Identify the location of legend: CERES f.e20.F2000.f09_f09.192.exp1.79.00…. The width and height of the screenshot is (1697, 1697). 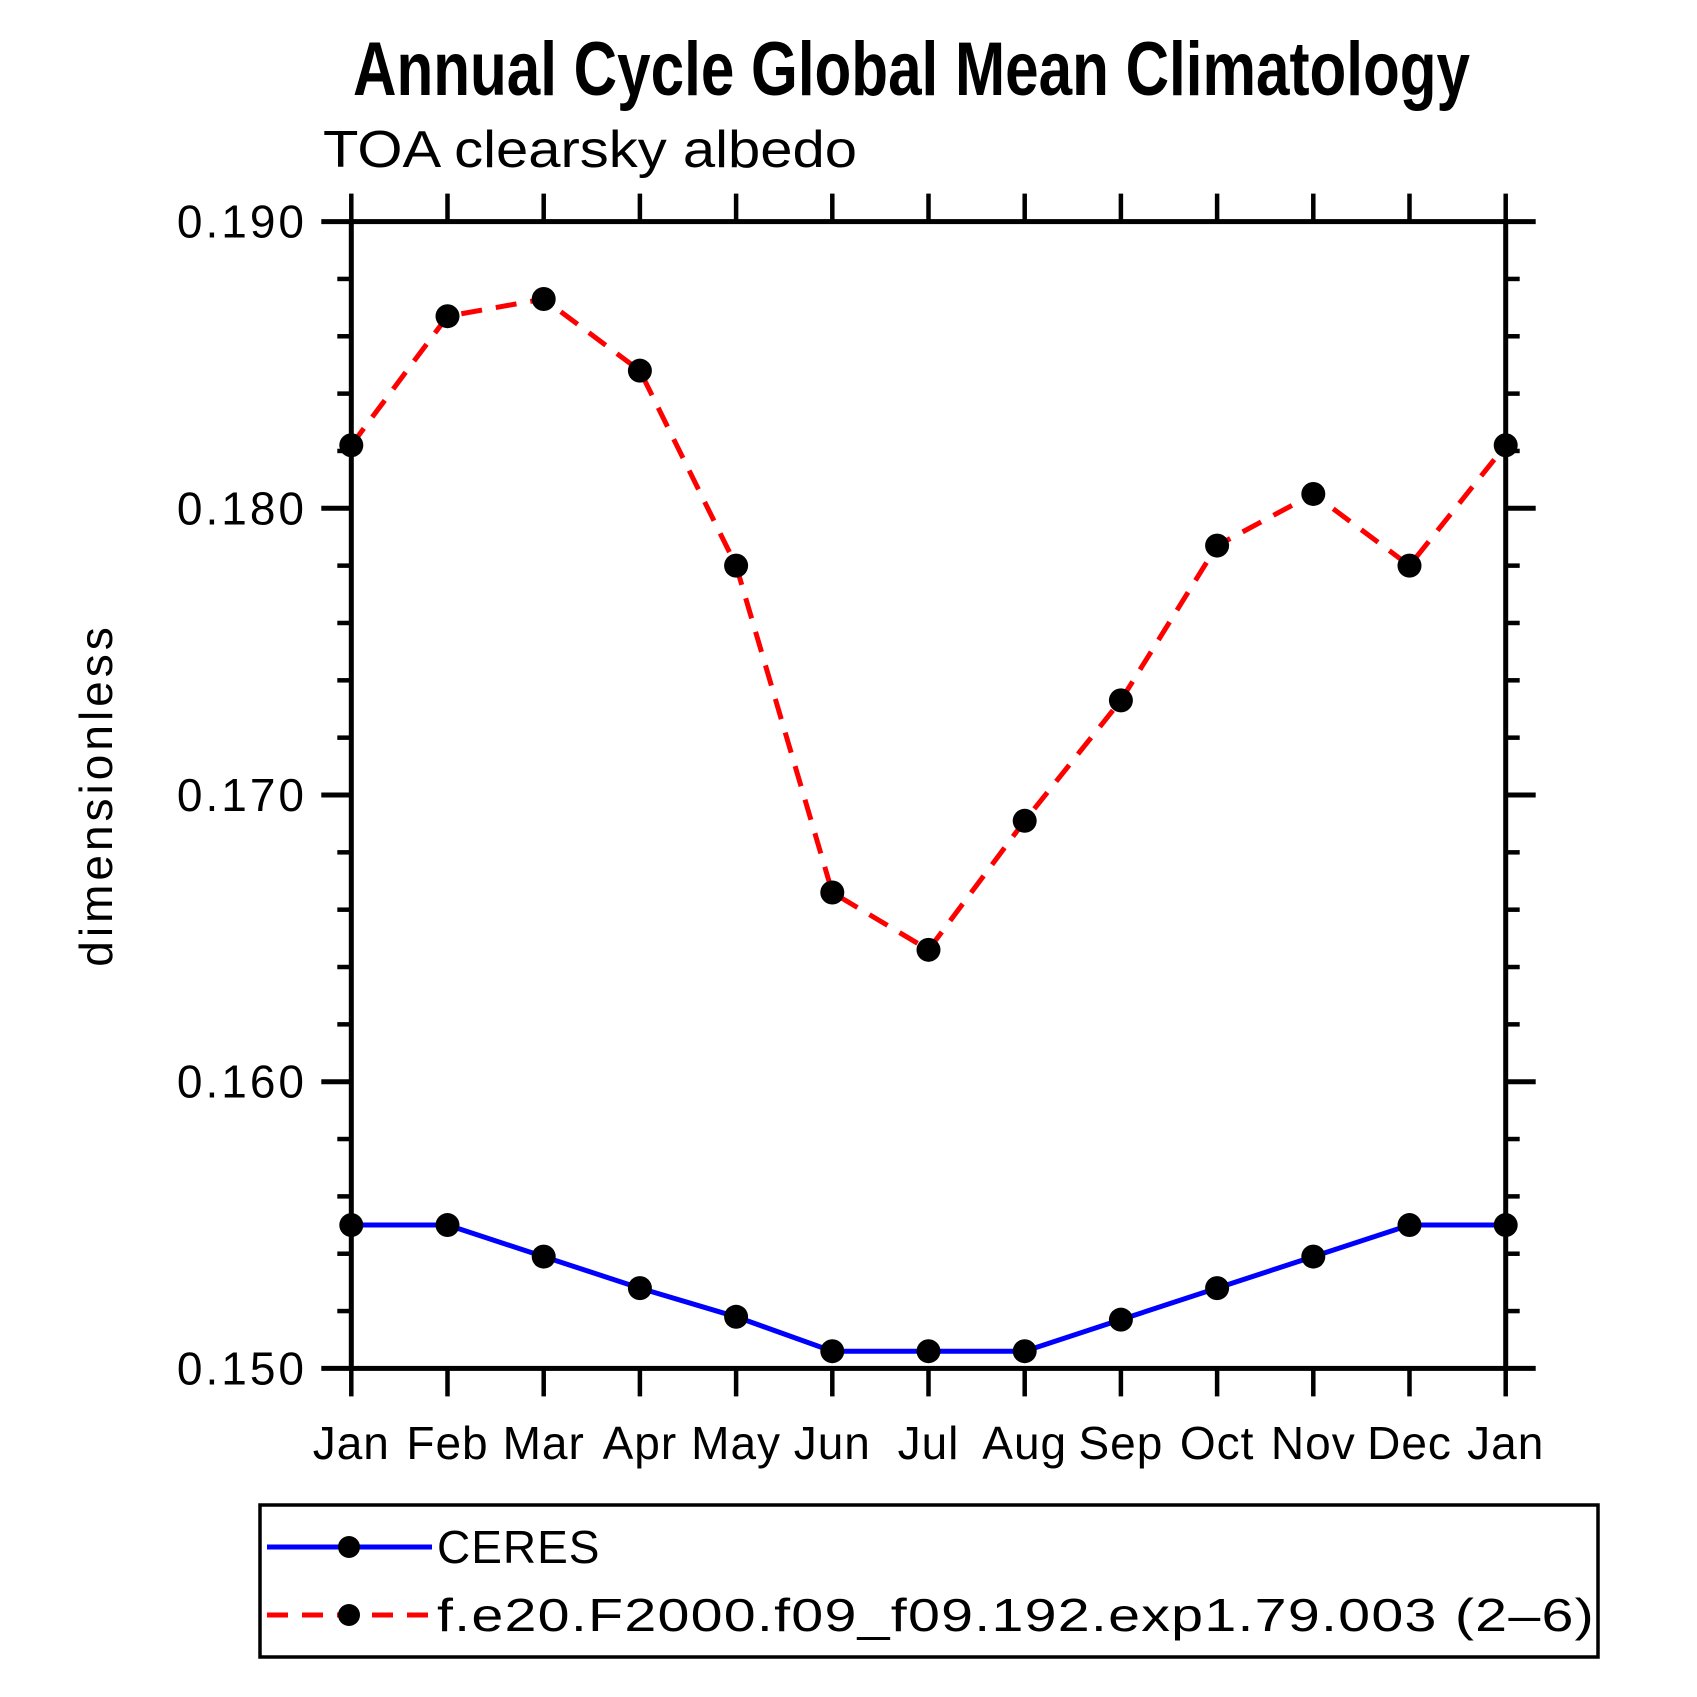
(929, 1581).